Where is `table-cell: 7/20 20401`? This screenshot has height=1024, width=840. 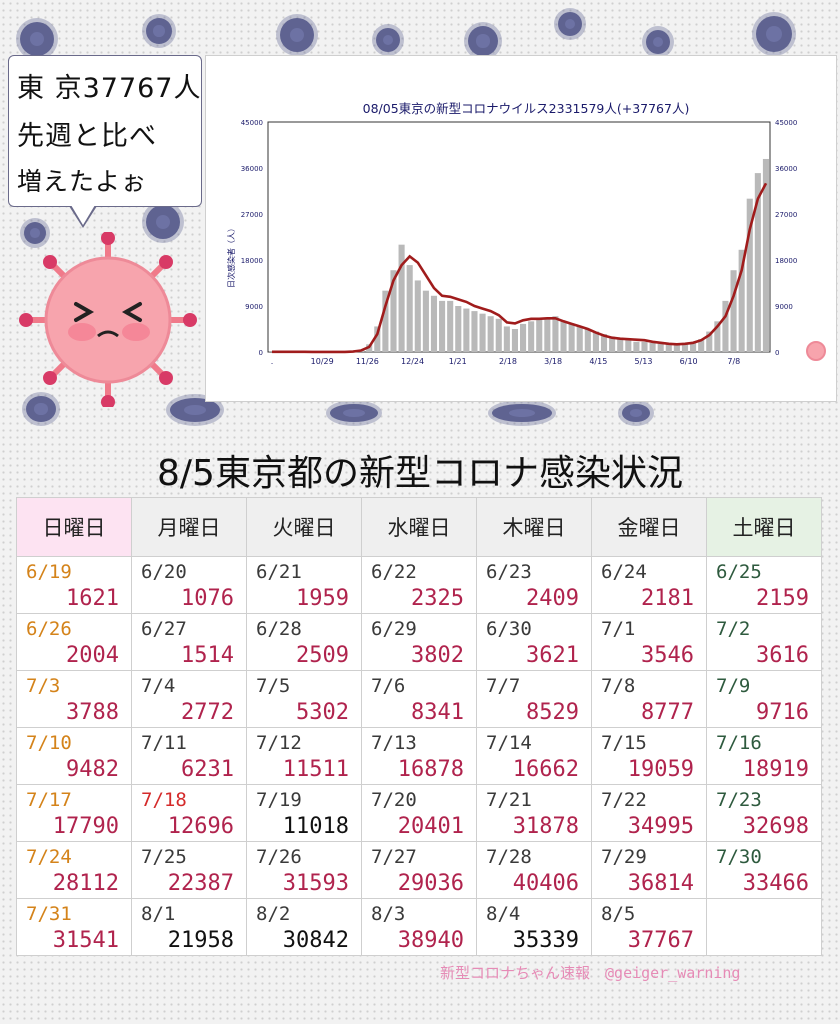 table-cell: 7/20 20401 is located at coordinates (419, 813).